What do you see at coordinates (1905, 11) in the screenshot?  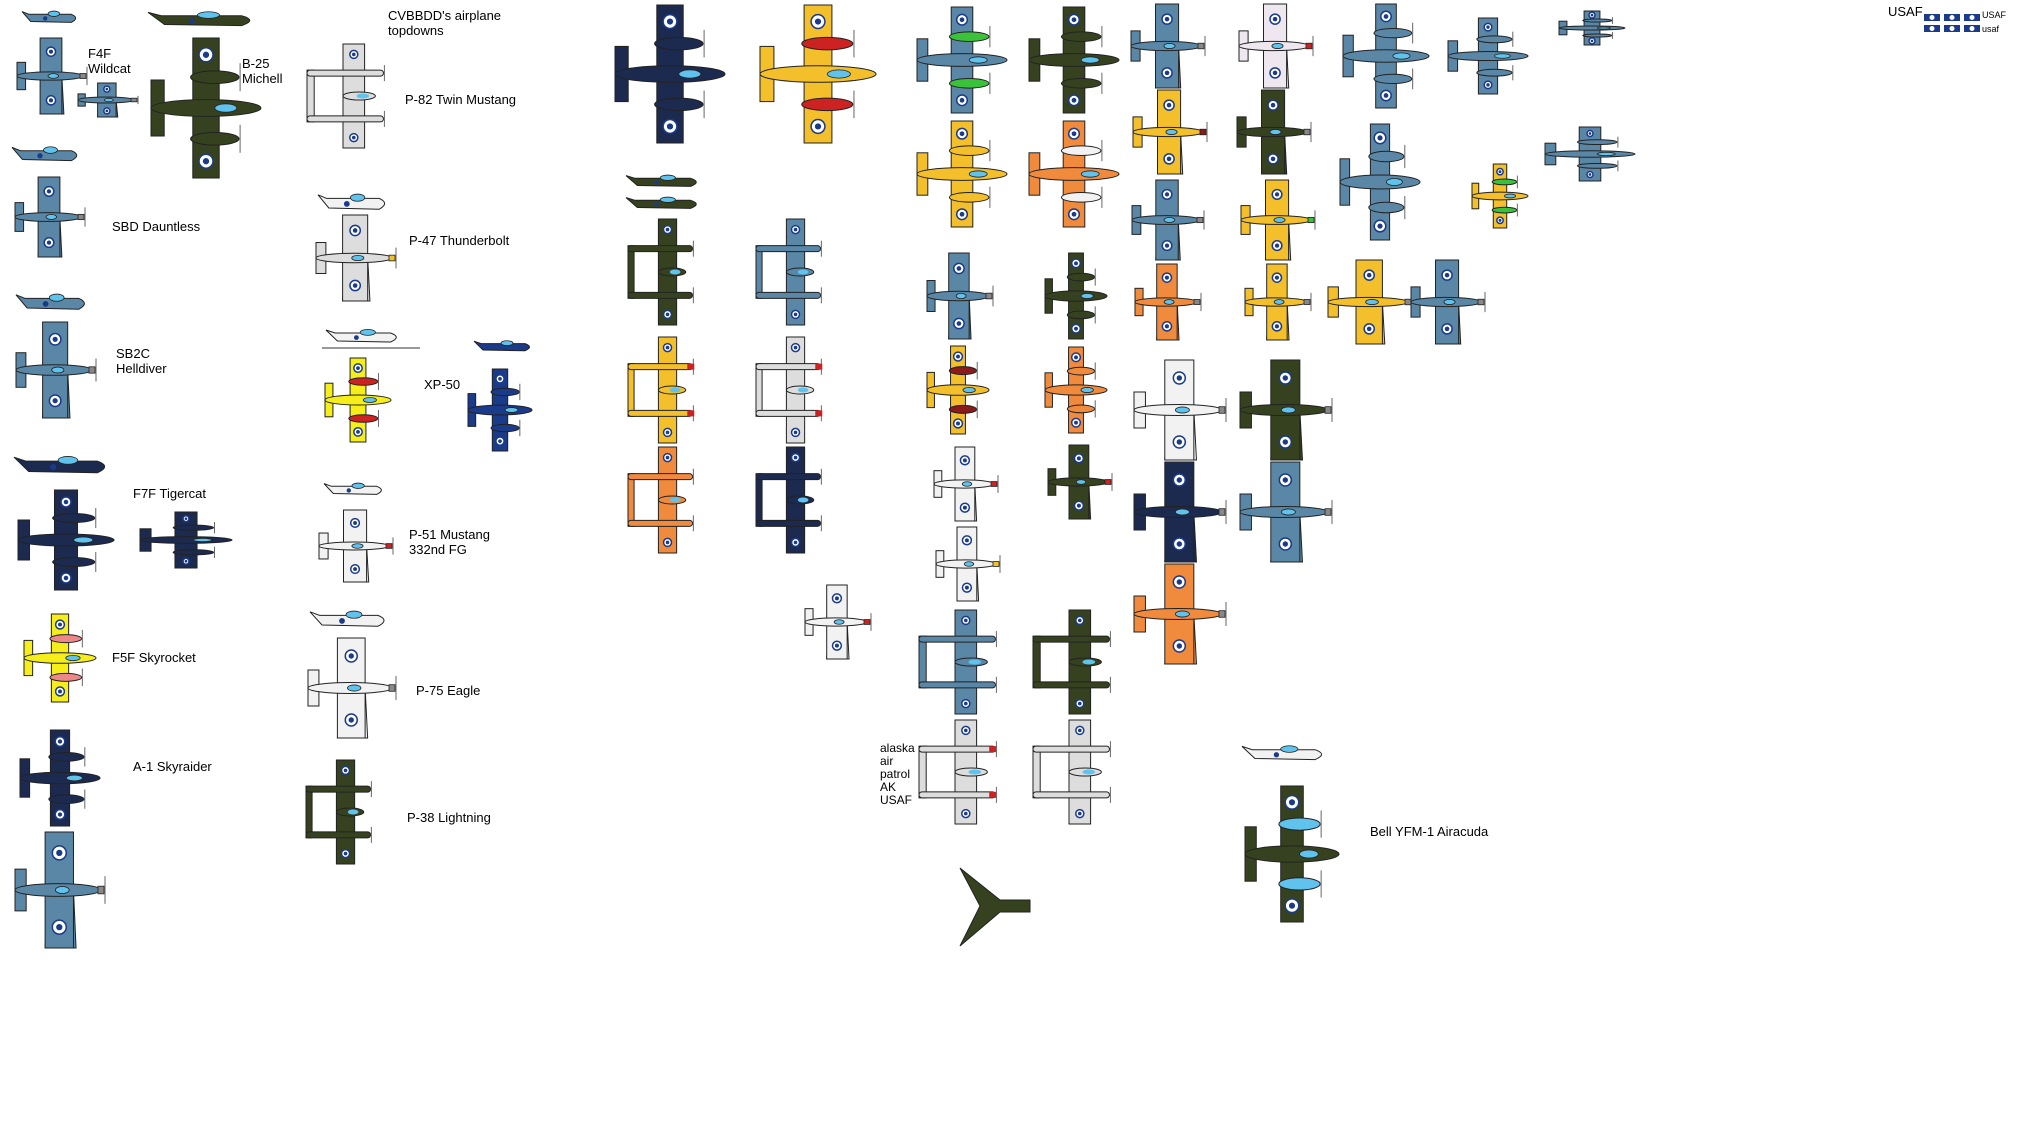 I see `label-usaf-main: USAF` at bounding box center [1905, 11].